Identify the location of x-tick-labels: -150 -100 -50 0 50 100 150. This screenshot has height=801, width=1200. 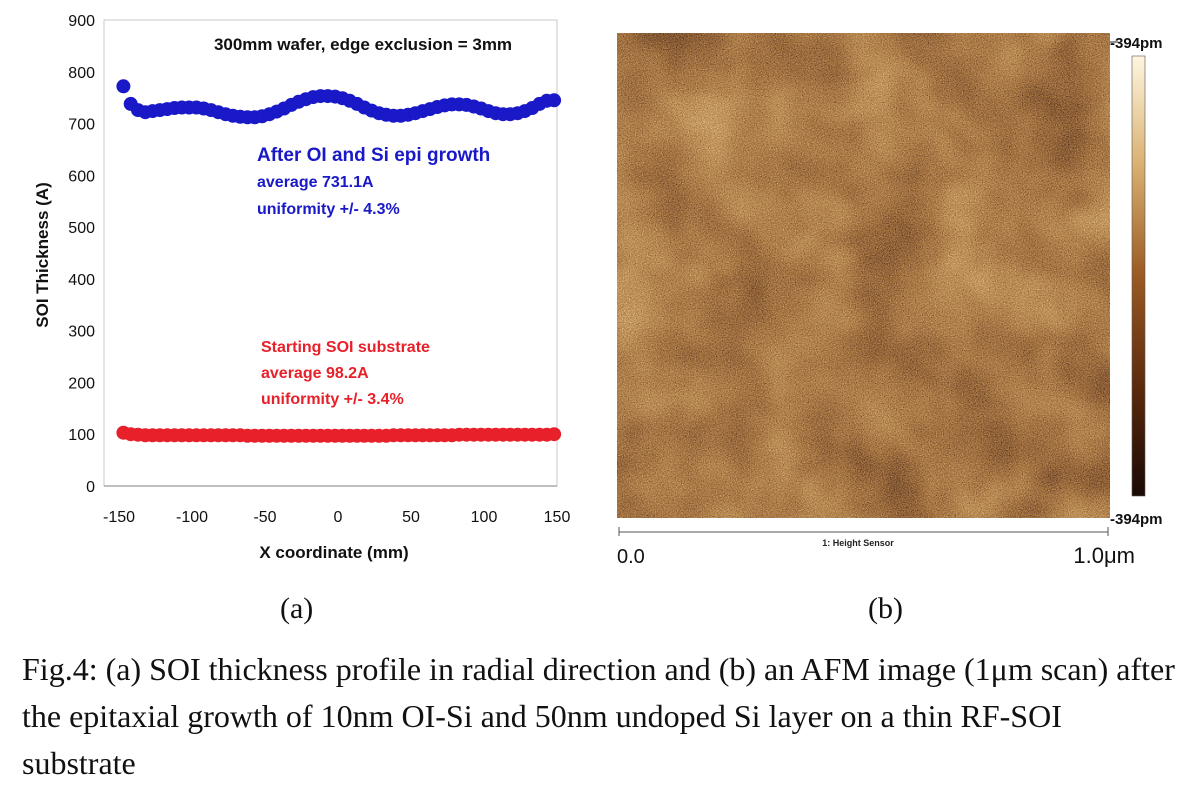
(336, 517).